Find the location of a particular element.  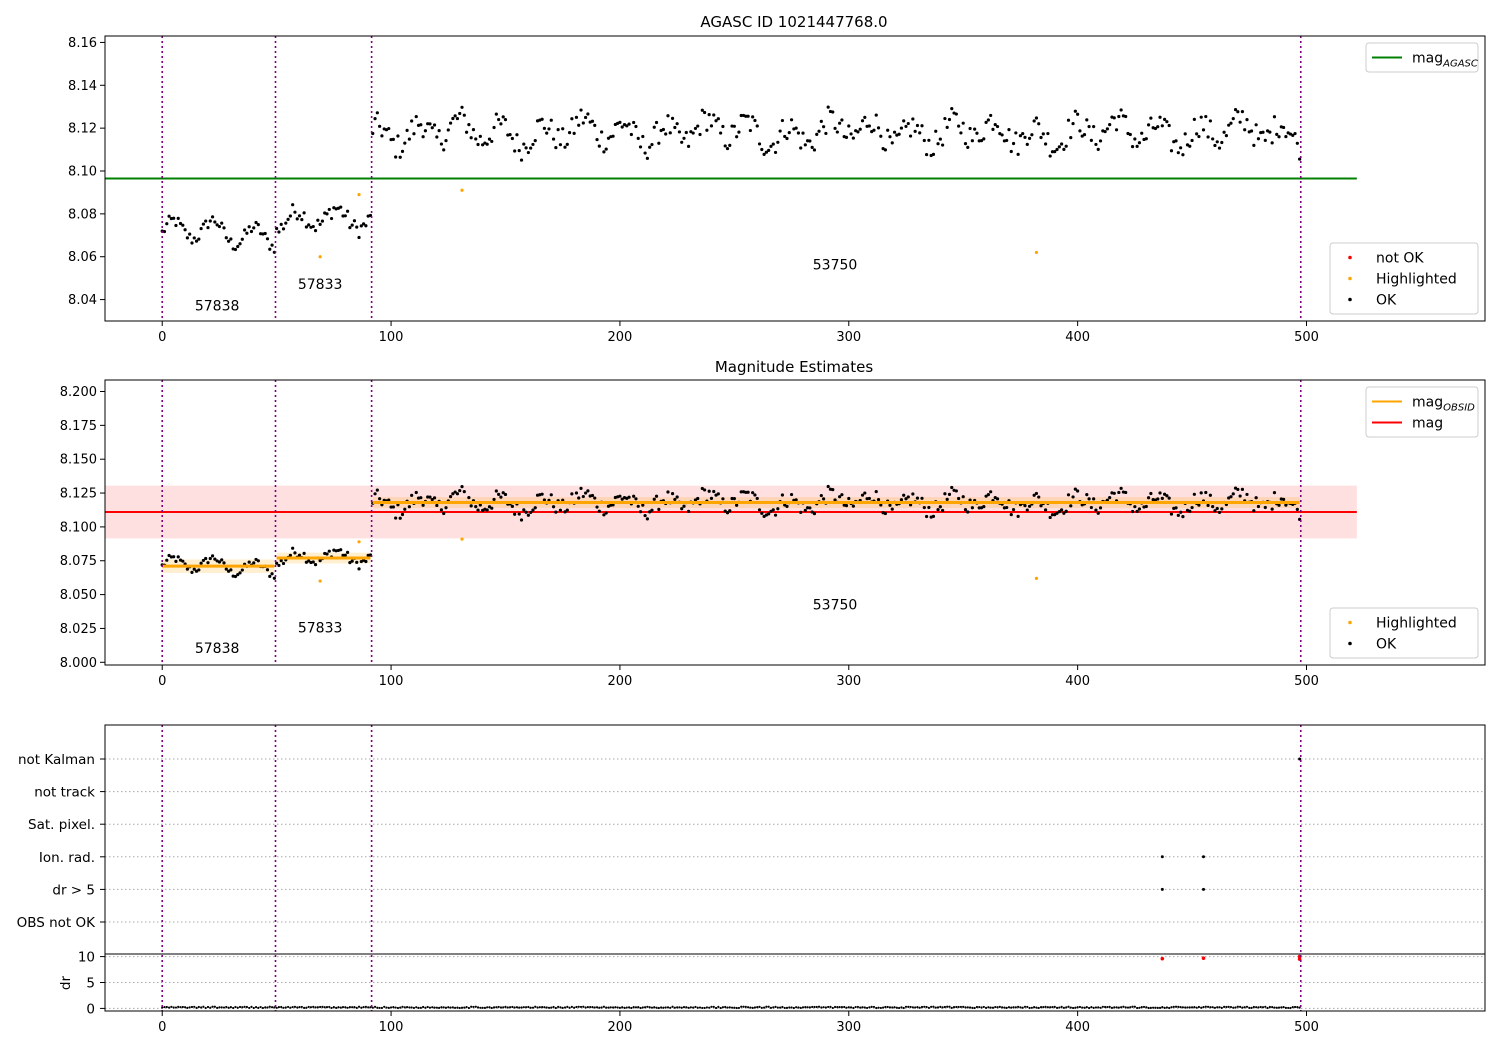

legend: not OK Highlighted OK is located at coordinates (1404, 278).